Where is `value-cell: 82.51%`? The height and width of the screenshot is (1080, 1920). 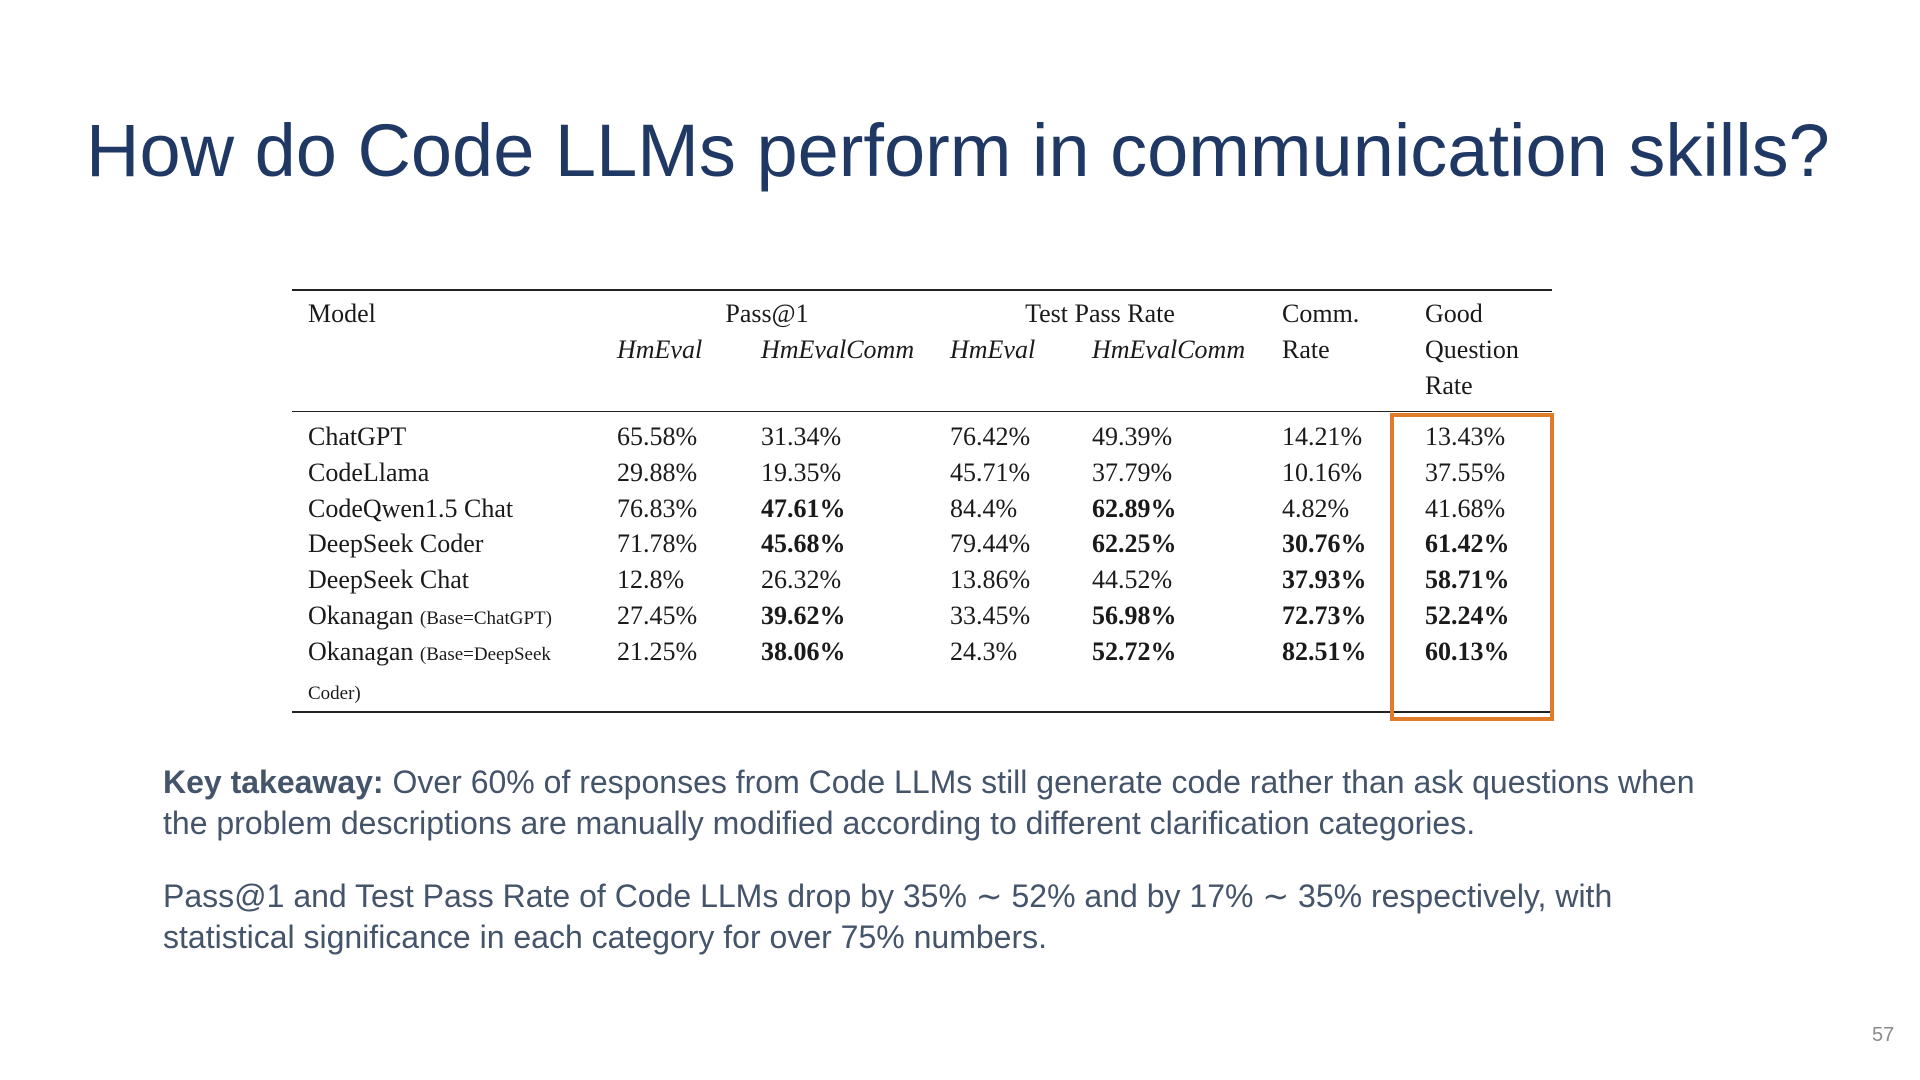 value-cell: 82.51% is located at coordinates (1324, 651).